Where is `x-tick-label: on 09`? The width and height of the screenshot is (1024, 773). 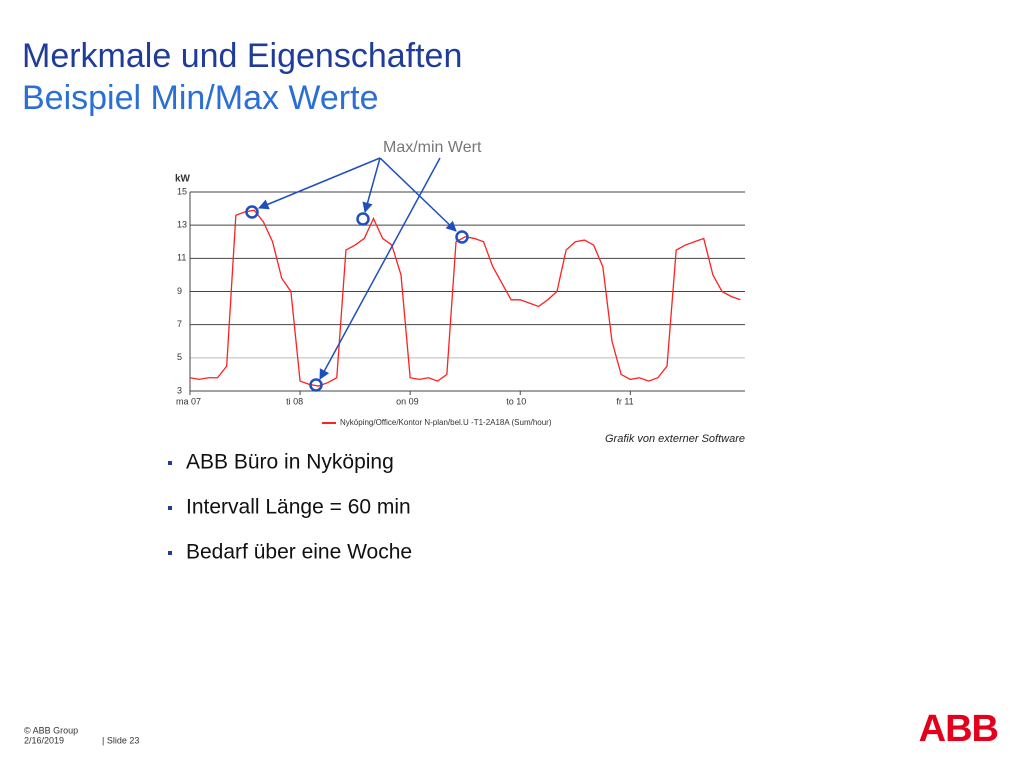 x-tick-label: on 09 is located at coordinates (407, 401).